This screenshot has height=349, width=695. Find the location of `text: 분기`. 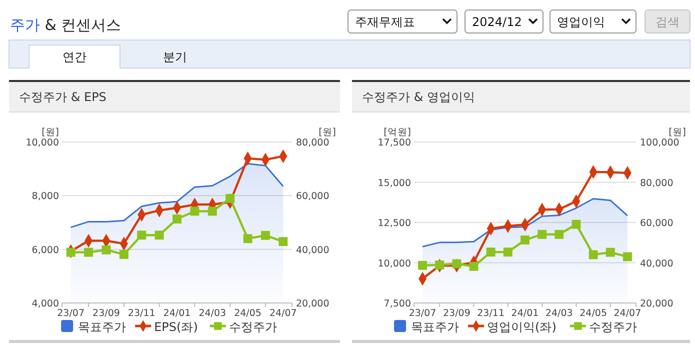

text: 분기 is located at coordinates (175, 57).